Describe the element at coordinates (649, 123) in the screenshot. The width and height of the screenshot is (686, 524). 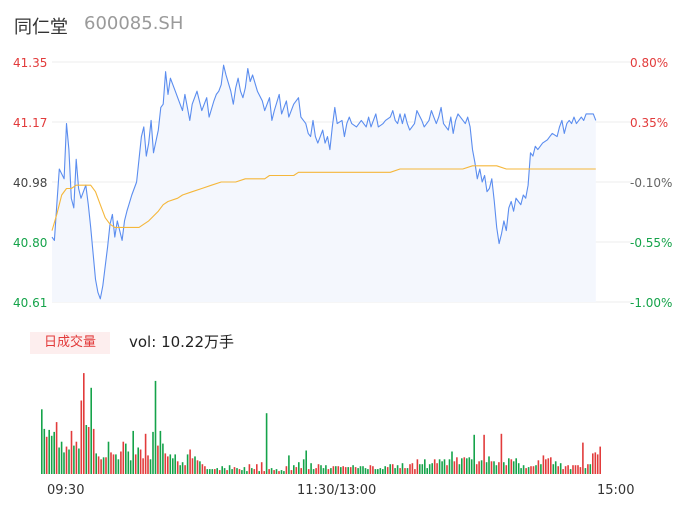
I see `percent-tick-label: 0.35%` at that location.